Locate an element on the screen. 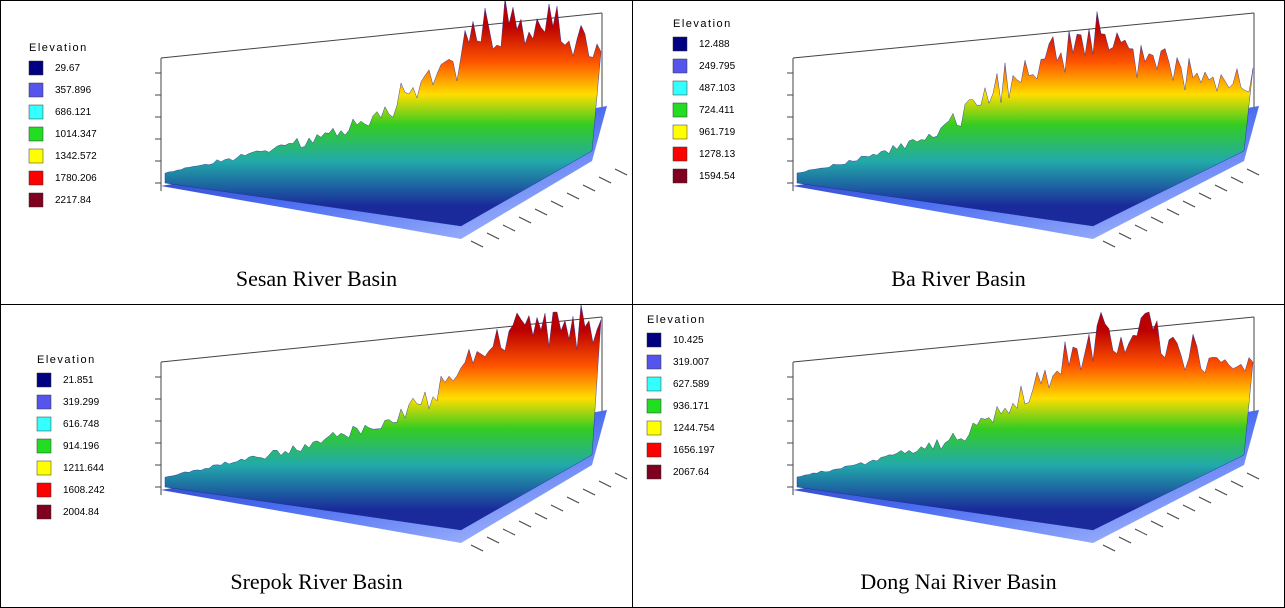  legend-label: 914.196 is located at coordinates (81, 446).